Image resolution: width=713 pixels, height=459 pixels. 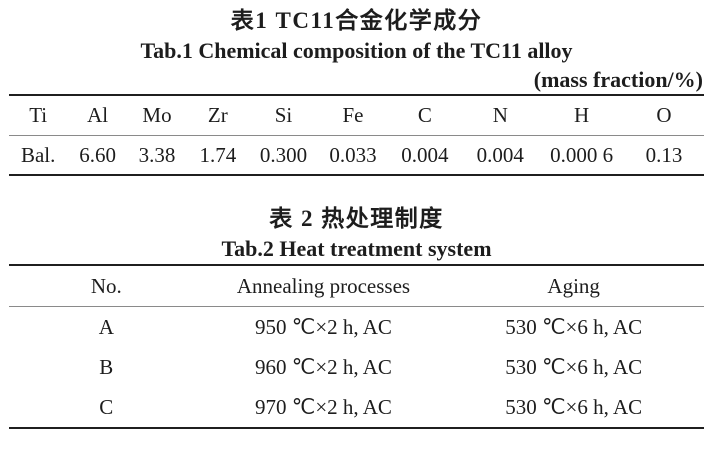 What do you see at coordinates (106, 326) in the screenshot?
I see `table-cell: A` at bounding box center [106, 326].